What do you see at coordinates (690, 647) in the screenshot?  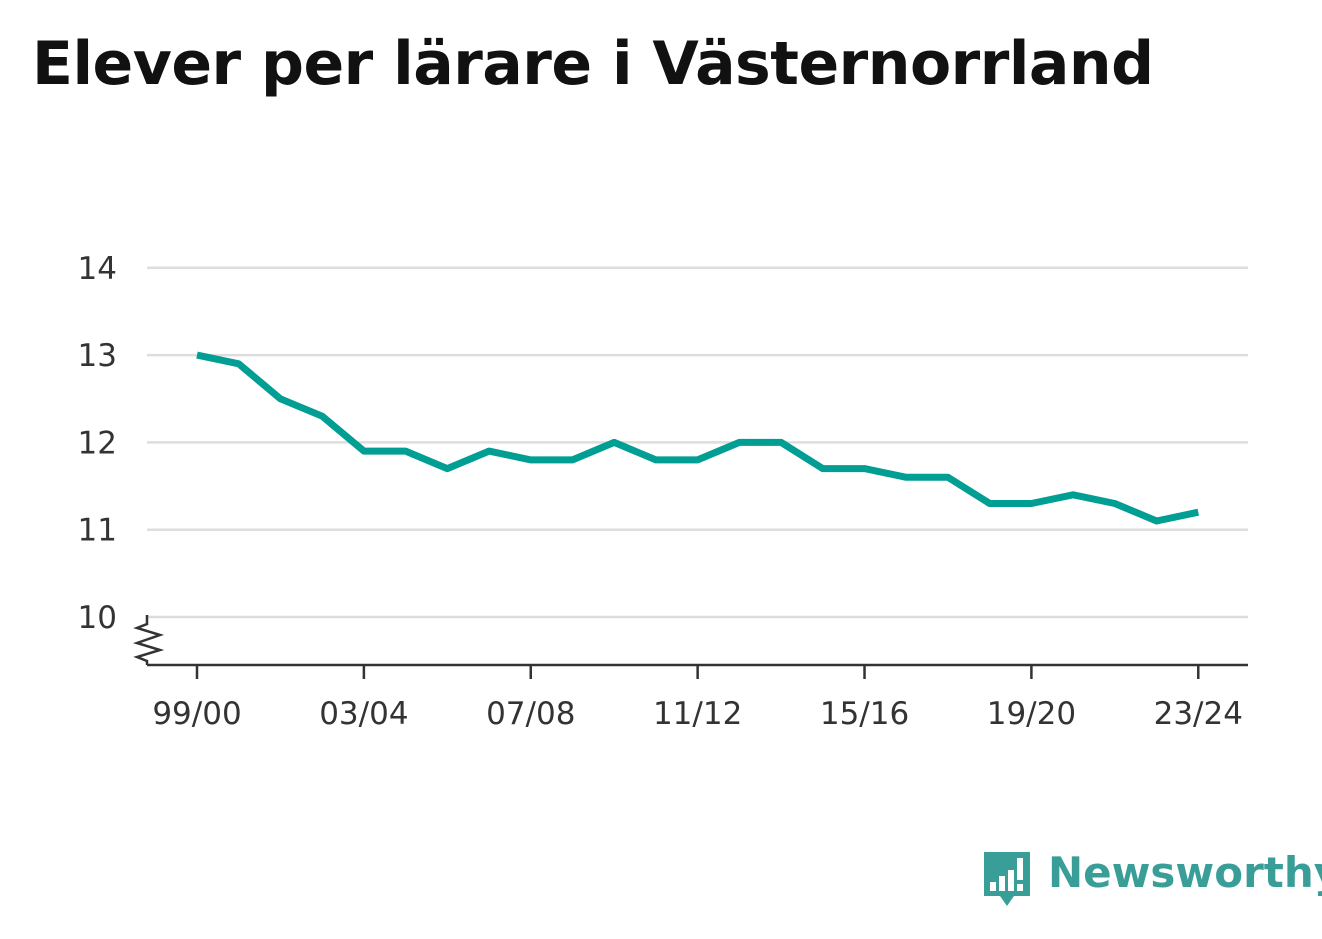 I see `x-axis` at bounding box center [690, 647].